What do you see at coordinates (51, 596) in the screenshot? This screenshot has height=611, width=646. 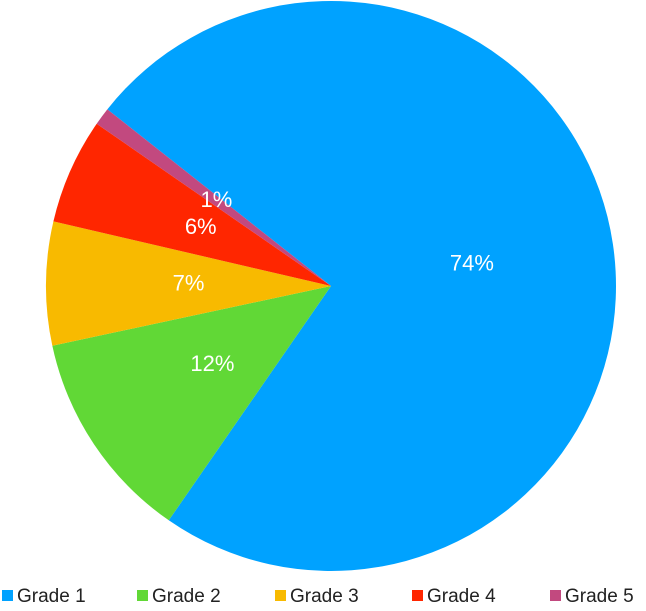 I see `legend-label: Grade 1` at bounding box center [51, 596].